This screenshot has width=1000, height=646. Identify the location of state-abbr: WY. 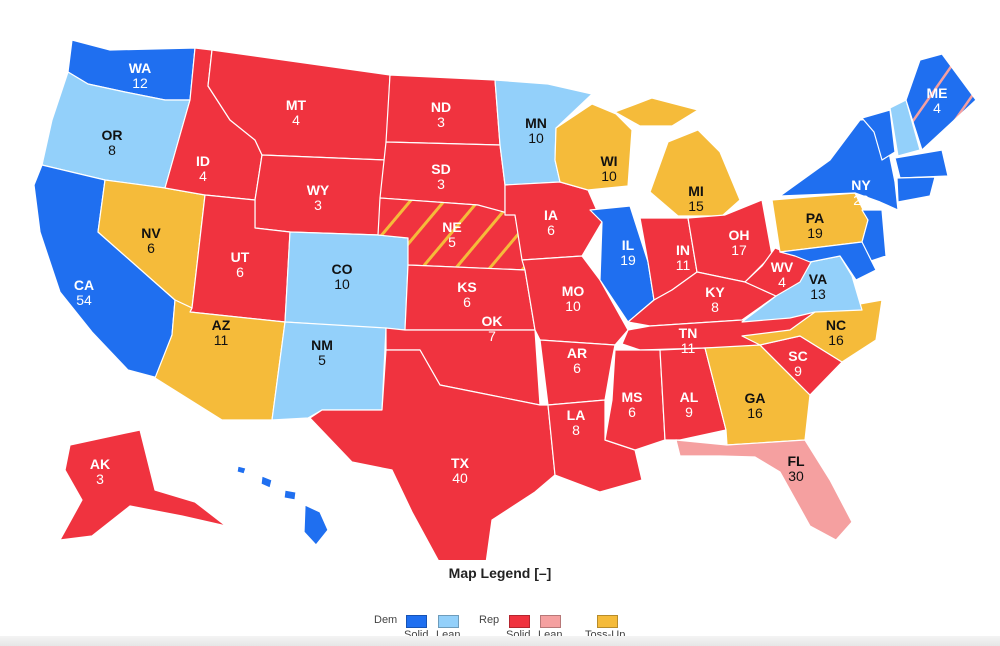
(318, 190).